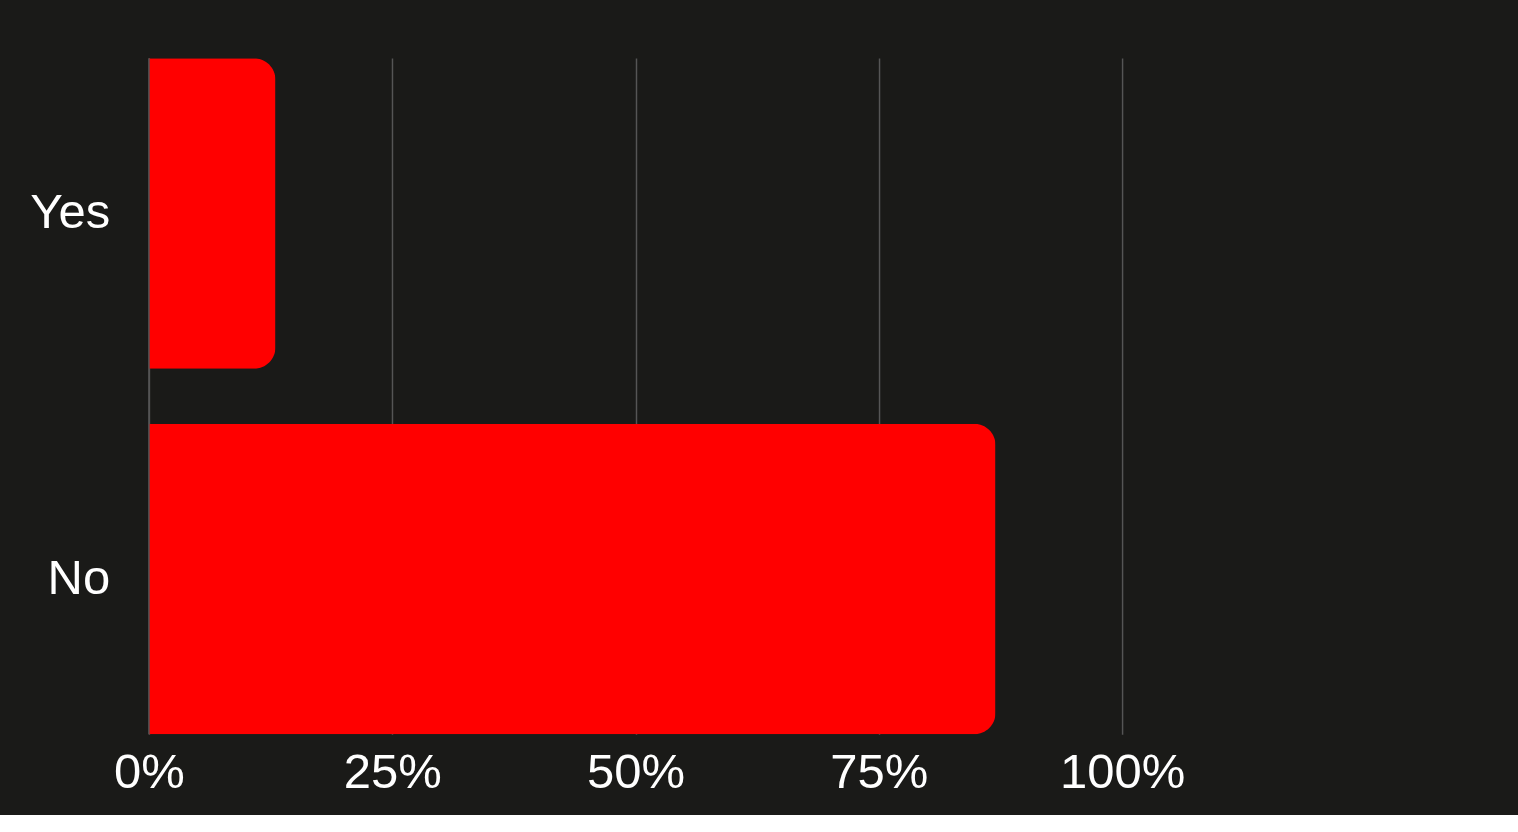 Image resolution: width=1518 pixels, height=832 pixels. Describe the element at coordinates (79, 576) in the screenshot. I see `y-tick-label: No` at that location.